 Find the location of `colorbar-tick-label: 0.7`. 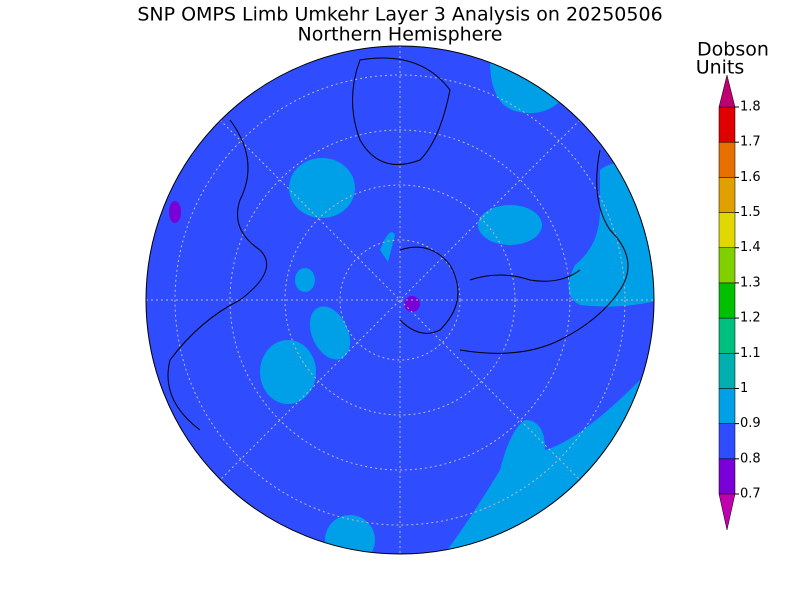

colorbar-tick-label: 0.7 is located at coordinates (750, 494).